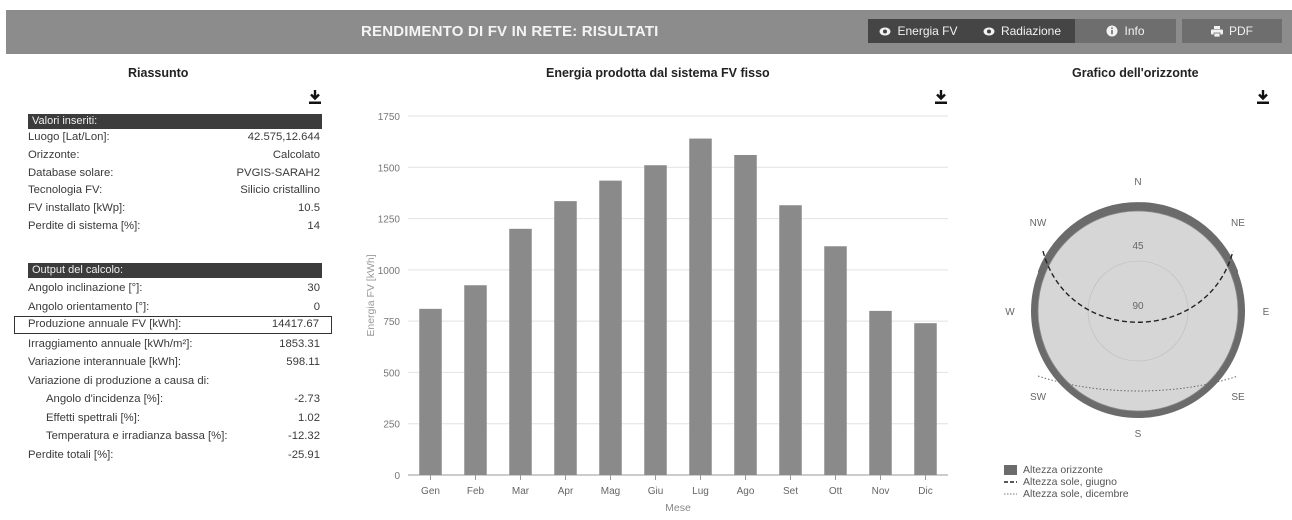 This screenshot has width=1292, height=520. What do you see at coordinates (1031, 31) in the screenshot?
I see `radiazione-label: Radiazione` at bounding box center [1031, 31].